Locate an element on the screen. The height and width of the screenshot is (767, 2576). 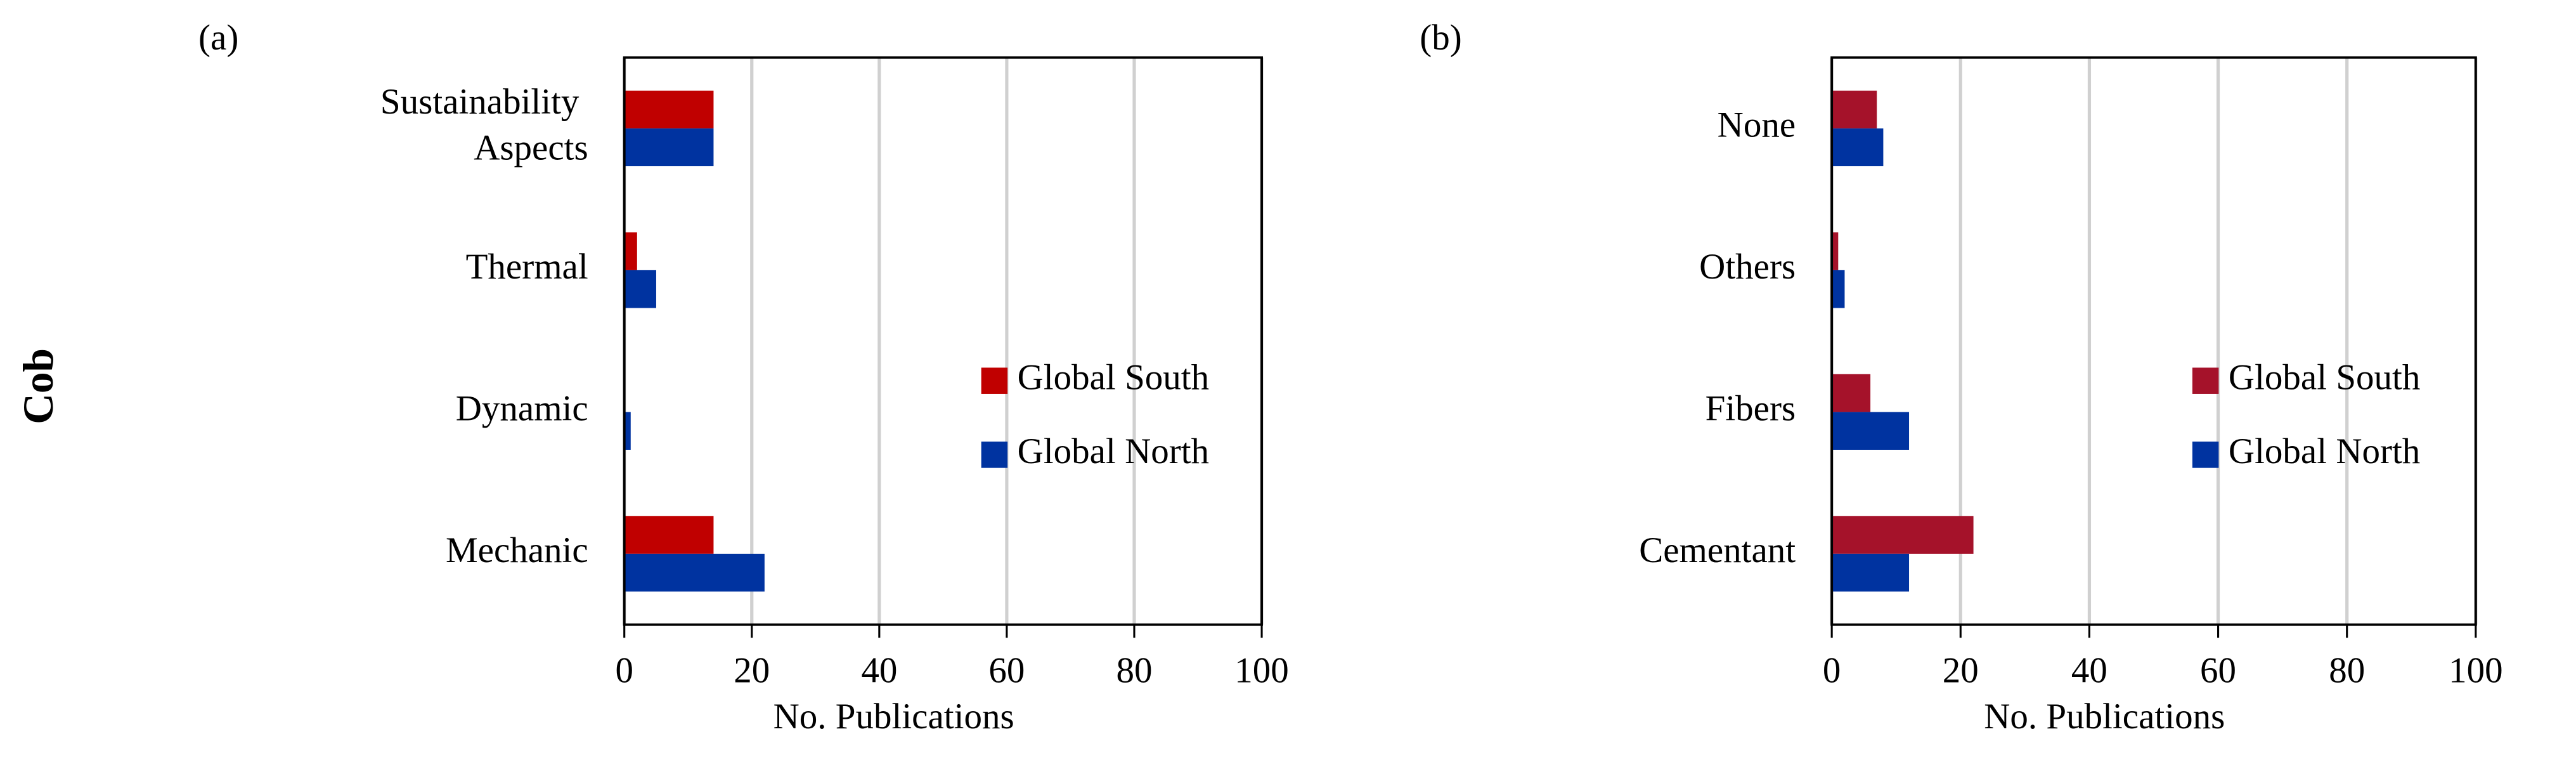
panel-label: (a) is located at coordinates (218, 38).